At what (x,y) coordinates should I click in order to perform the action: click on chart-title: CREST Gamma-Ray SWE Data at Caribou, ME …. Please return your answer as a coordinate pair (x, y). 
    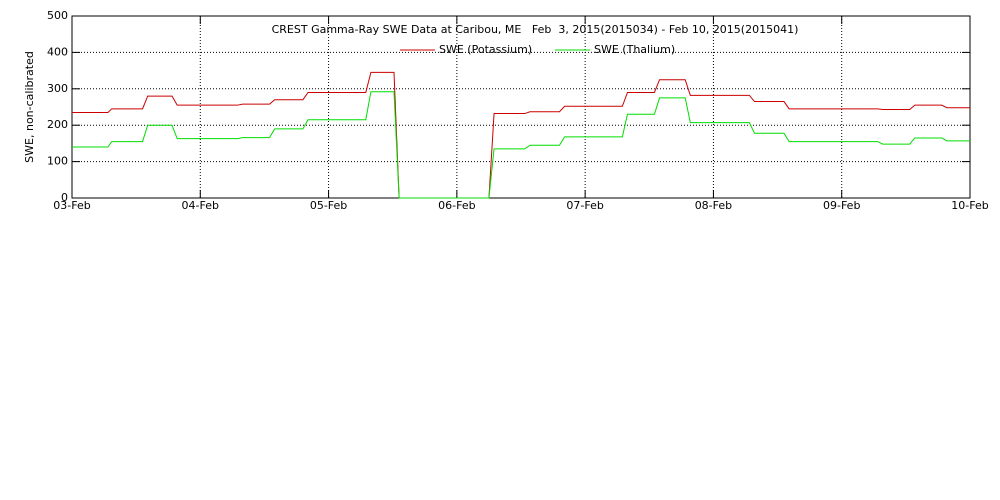
    Looking at the image, I should click on (535, 29).